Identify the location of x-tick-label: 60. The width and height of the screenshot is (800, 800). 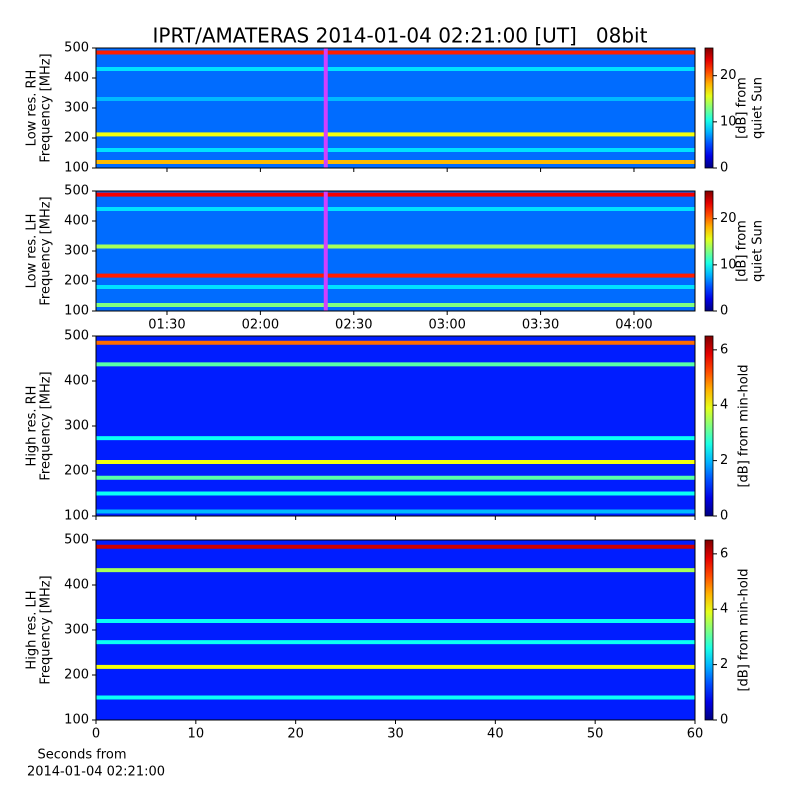
(695, 734).